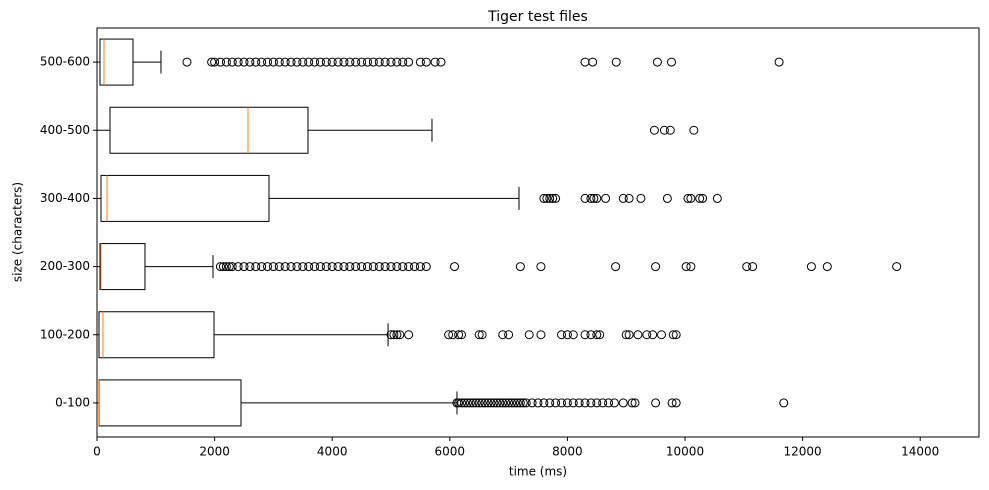 Image resolution: width=989 pixels, height=490 pixels. I want to click on y-axis-label: size (characters), so click(18, 232).